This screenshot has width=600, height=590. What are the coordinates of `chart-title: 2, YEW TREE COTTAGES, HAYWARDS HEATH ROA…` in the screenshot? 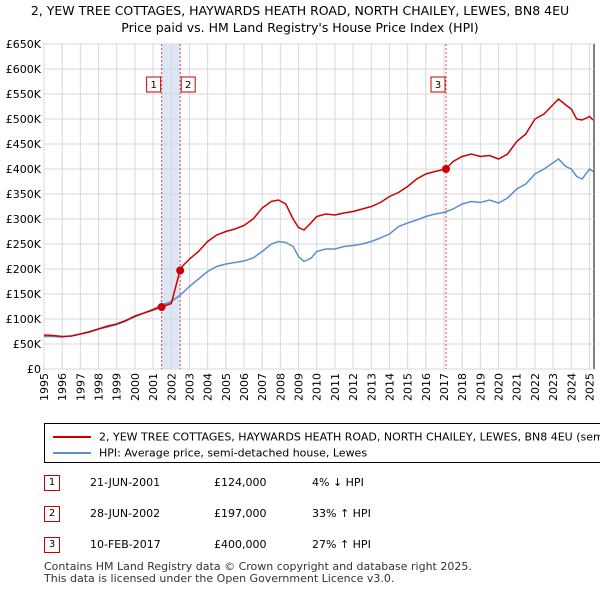 It's located at (300, 10).